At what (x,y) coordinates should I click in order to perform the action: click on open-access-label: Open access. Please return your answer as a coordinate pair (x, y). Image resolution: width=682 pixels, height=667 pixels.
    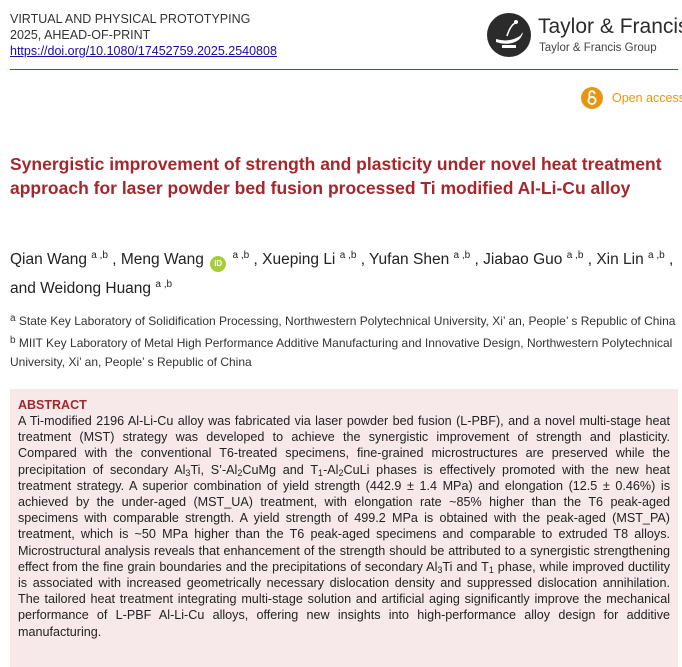
    Looking at the image, I should click on (647, 98).